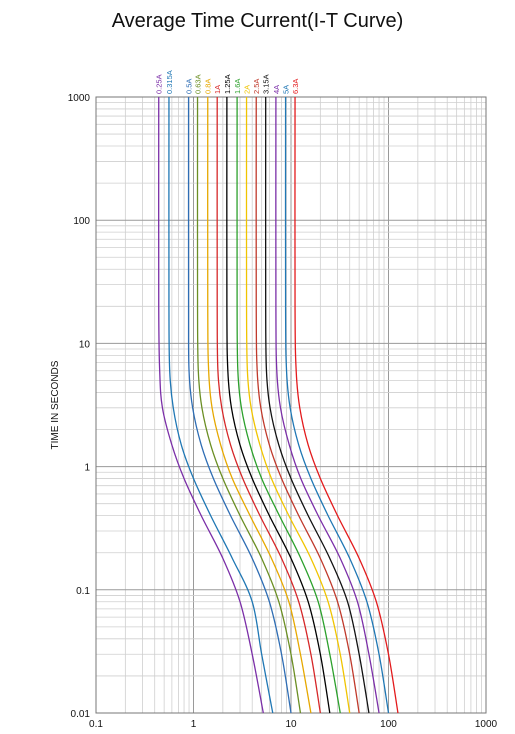 The height and width of the screenshot is (734, 515). What do you see at coordinates (55, 404) in the screenshot?
I see `y-axis-label: TIME IN SECONDS` at bounding box center [55, 404].